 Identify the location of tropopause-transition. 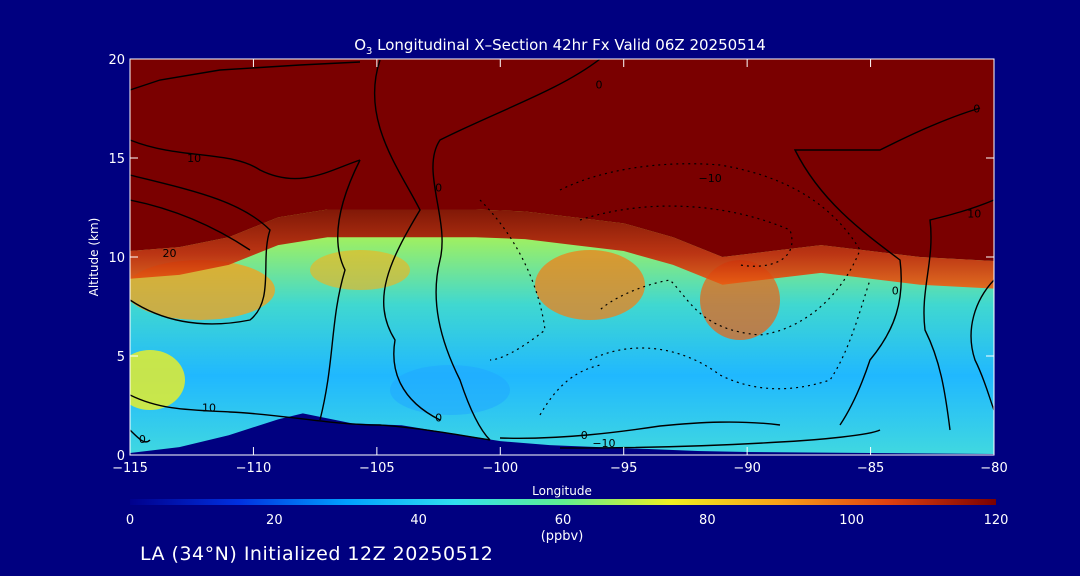
(562, 249).